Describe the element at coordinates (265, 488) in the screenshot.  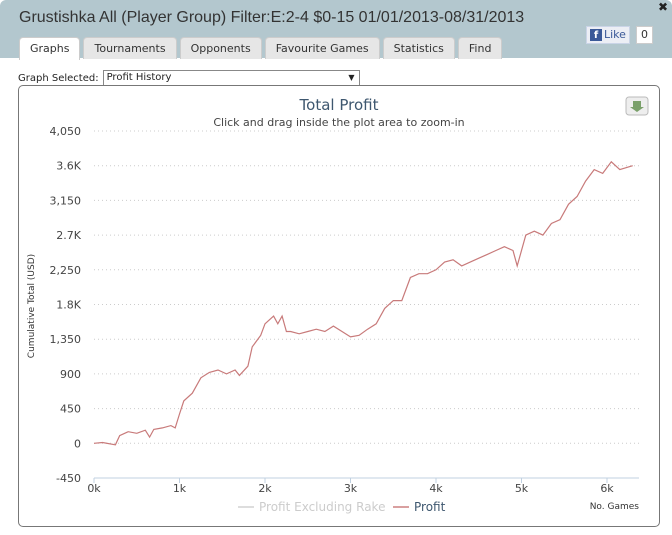
I see `x-tick-label: 2k` at that location.